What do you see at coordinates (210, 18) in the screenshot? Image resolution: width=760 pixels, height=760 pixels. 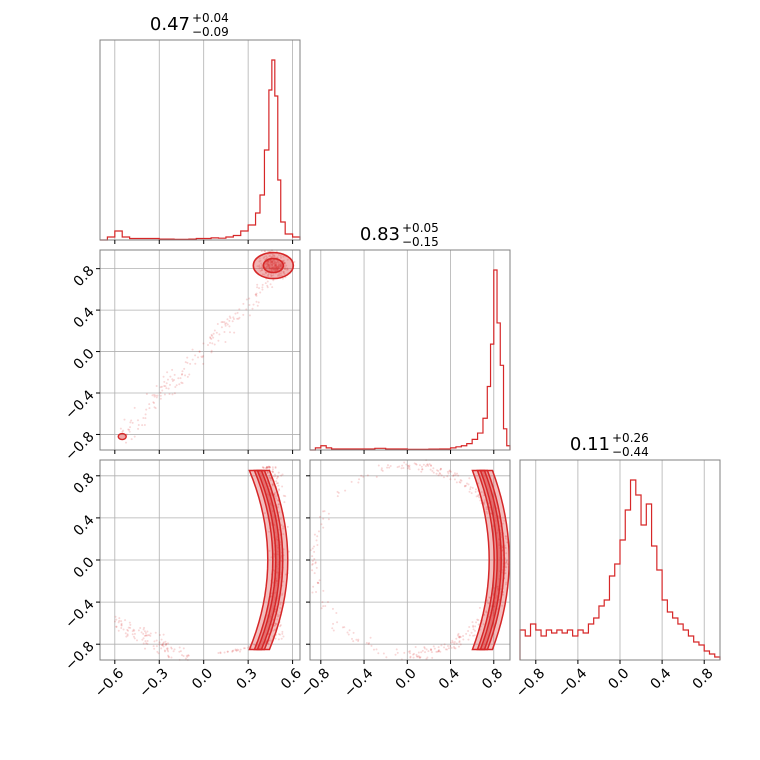 I see `hist-title-upper: +0.04` at bounding box center [210, 18].